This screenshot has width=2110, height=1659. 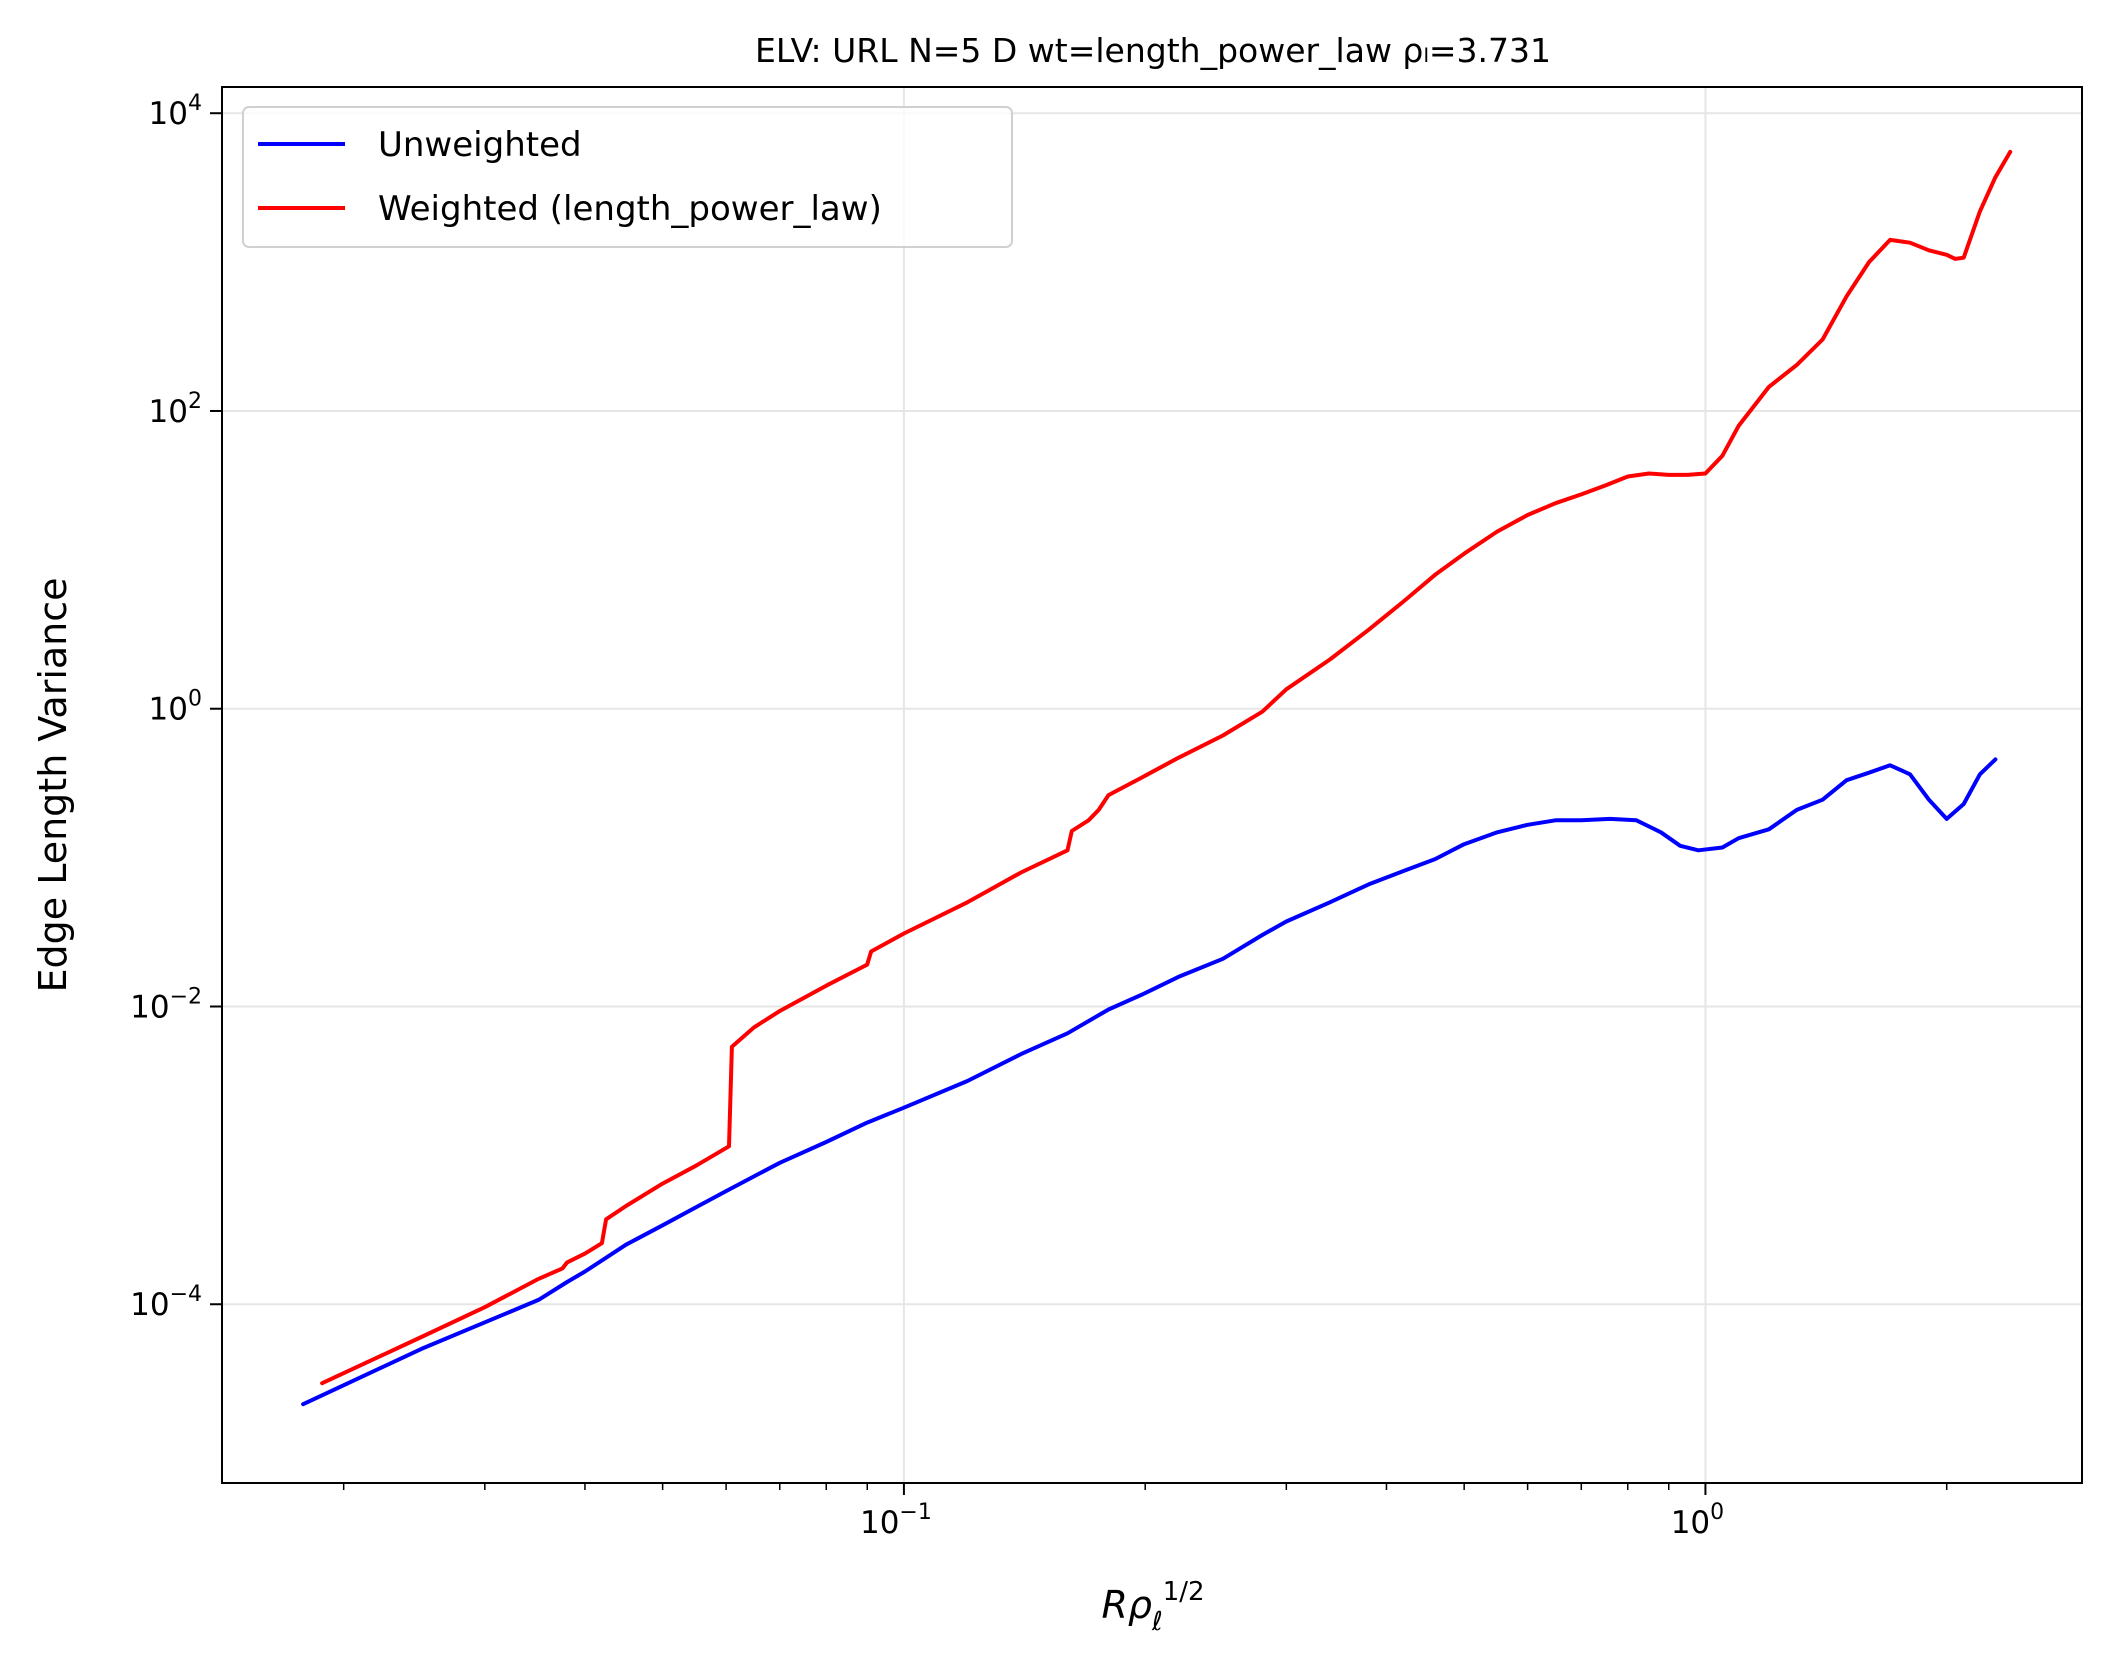 What do you see at coordinates (175, 111) in the screenshot?
I see `y-tick-label: 10⁴` at bounding box center [175, 111].